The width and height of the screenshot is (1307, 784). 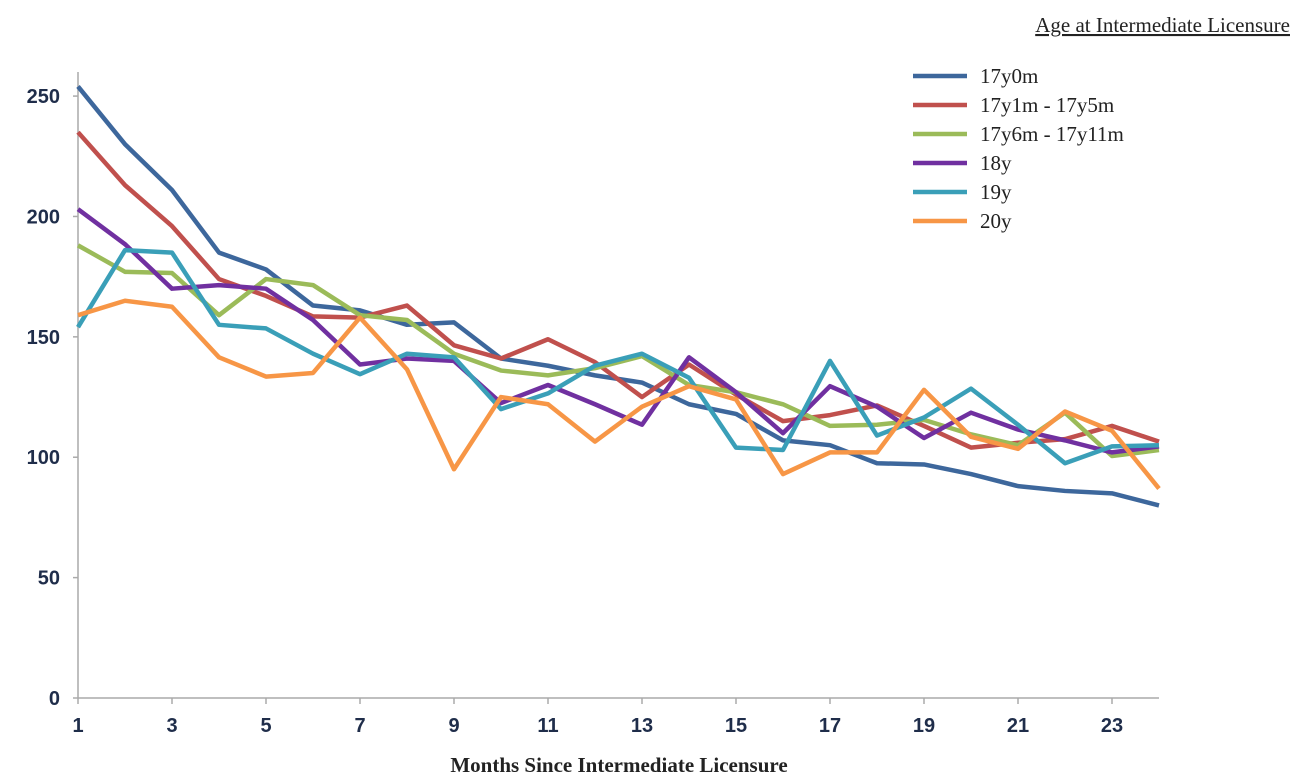 What do you see at coordinates (736, 726) in the screenshot?
I see `x-tick-label: 15` at bounding box center [736, 726].